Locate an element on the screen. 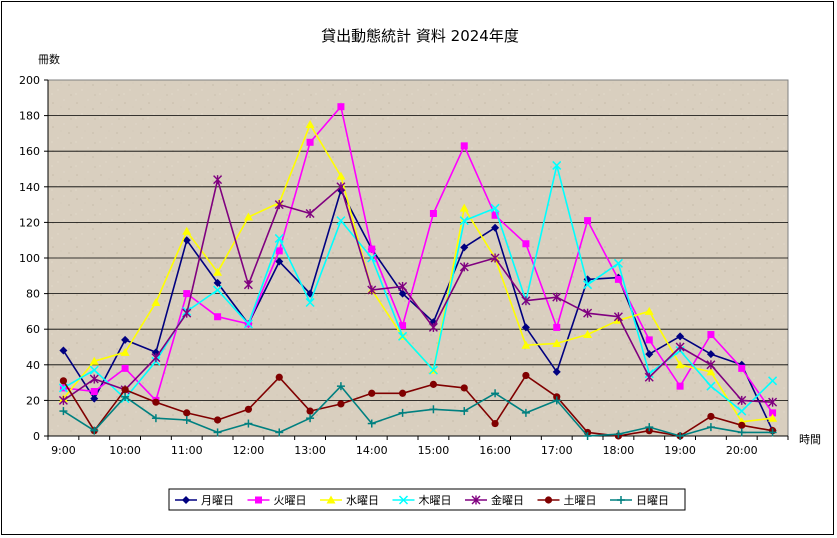  y-tick-label: 180 is located at coordinates (29, 116).